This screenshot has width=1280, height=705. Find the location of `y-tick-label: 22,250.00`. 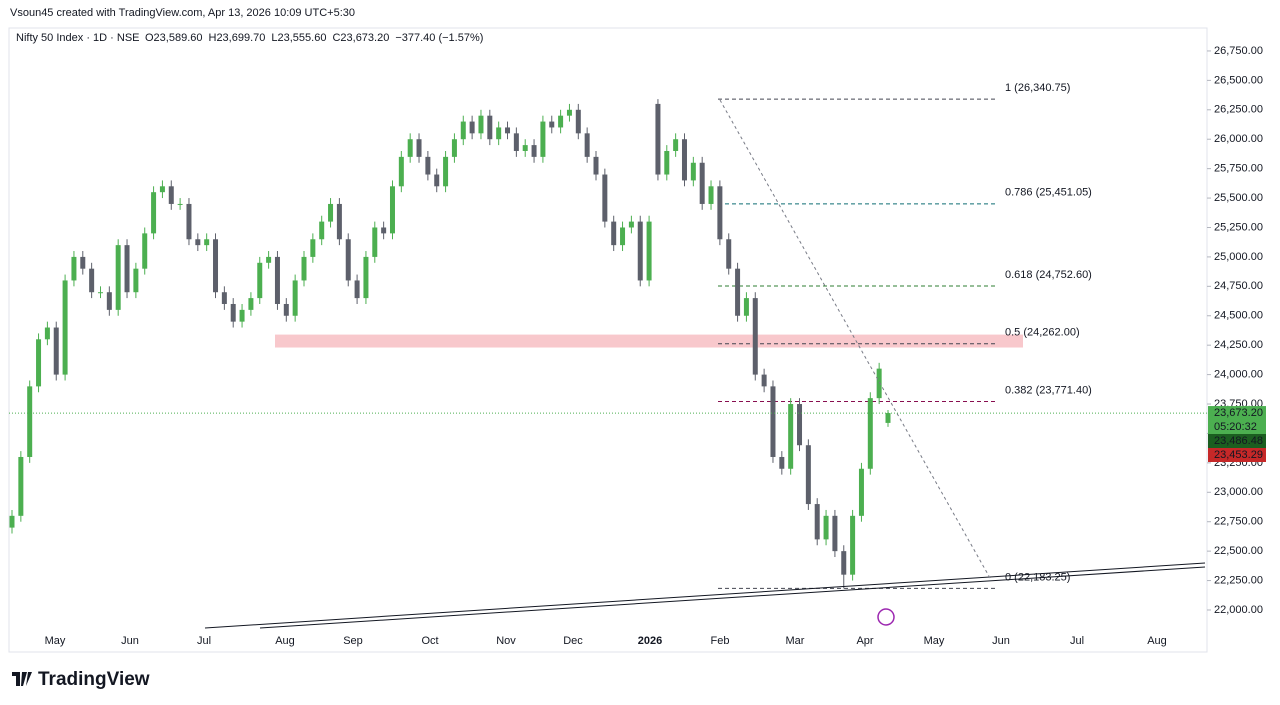

y-tick-label: 22,250.00 is located at coordinates (1238, 580).